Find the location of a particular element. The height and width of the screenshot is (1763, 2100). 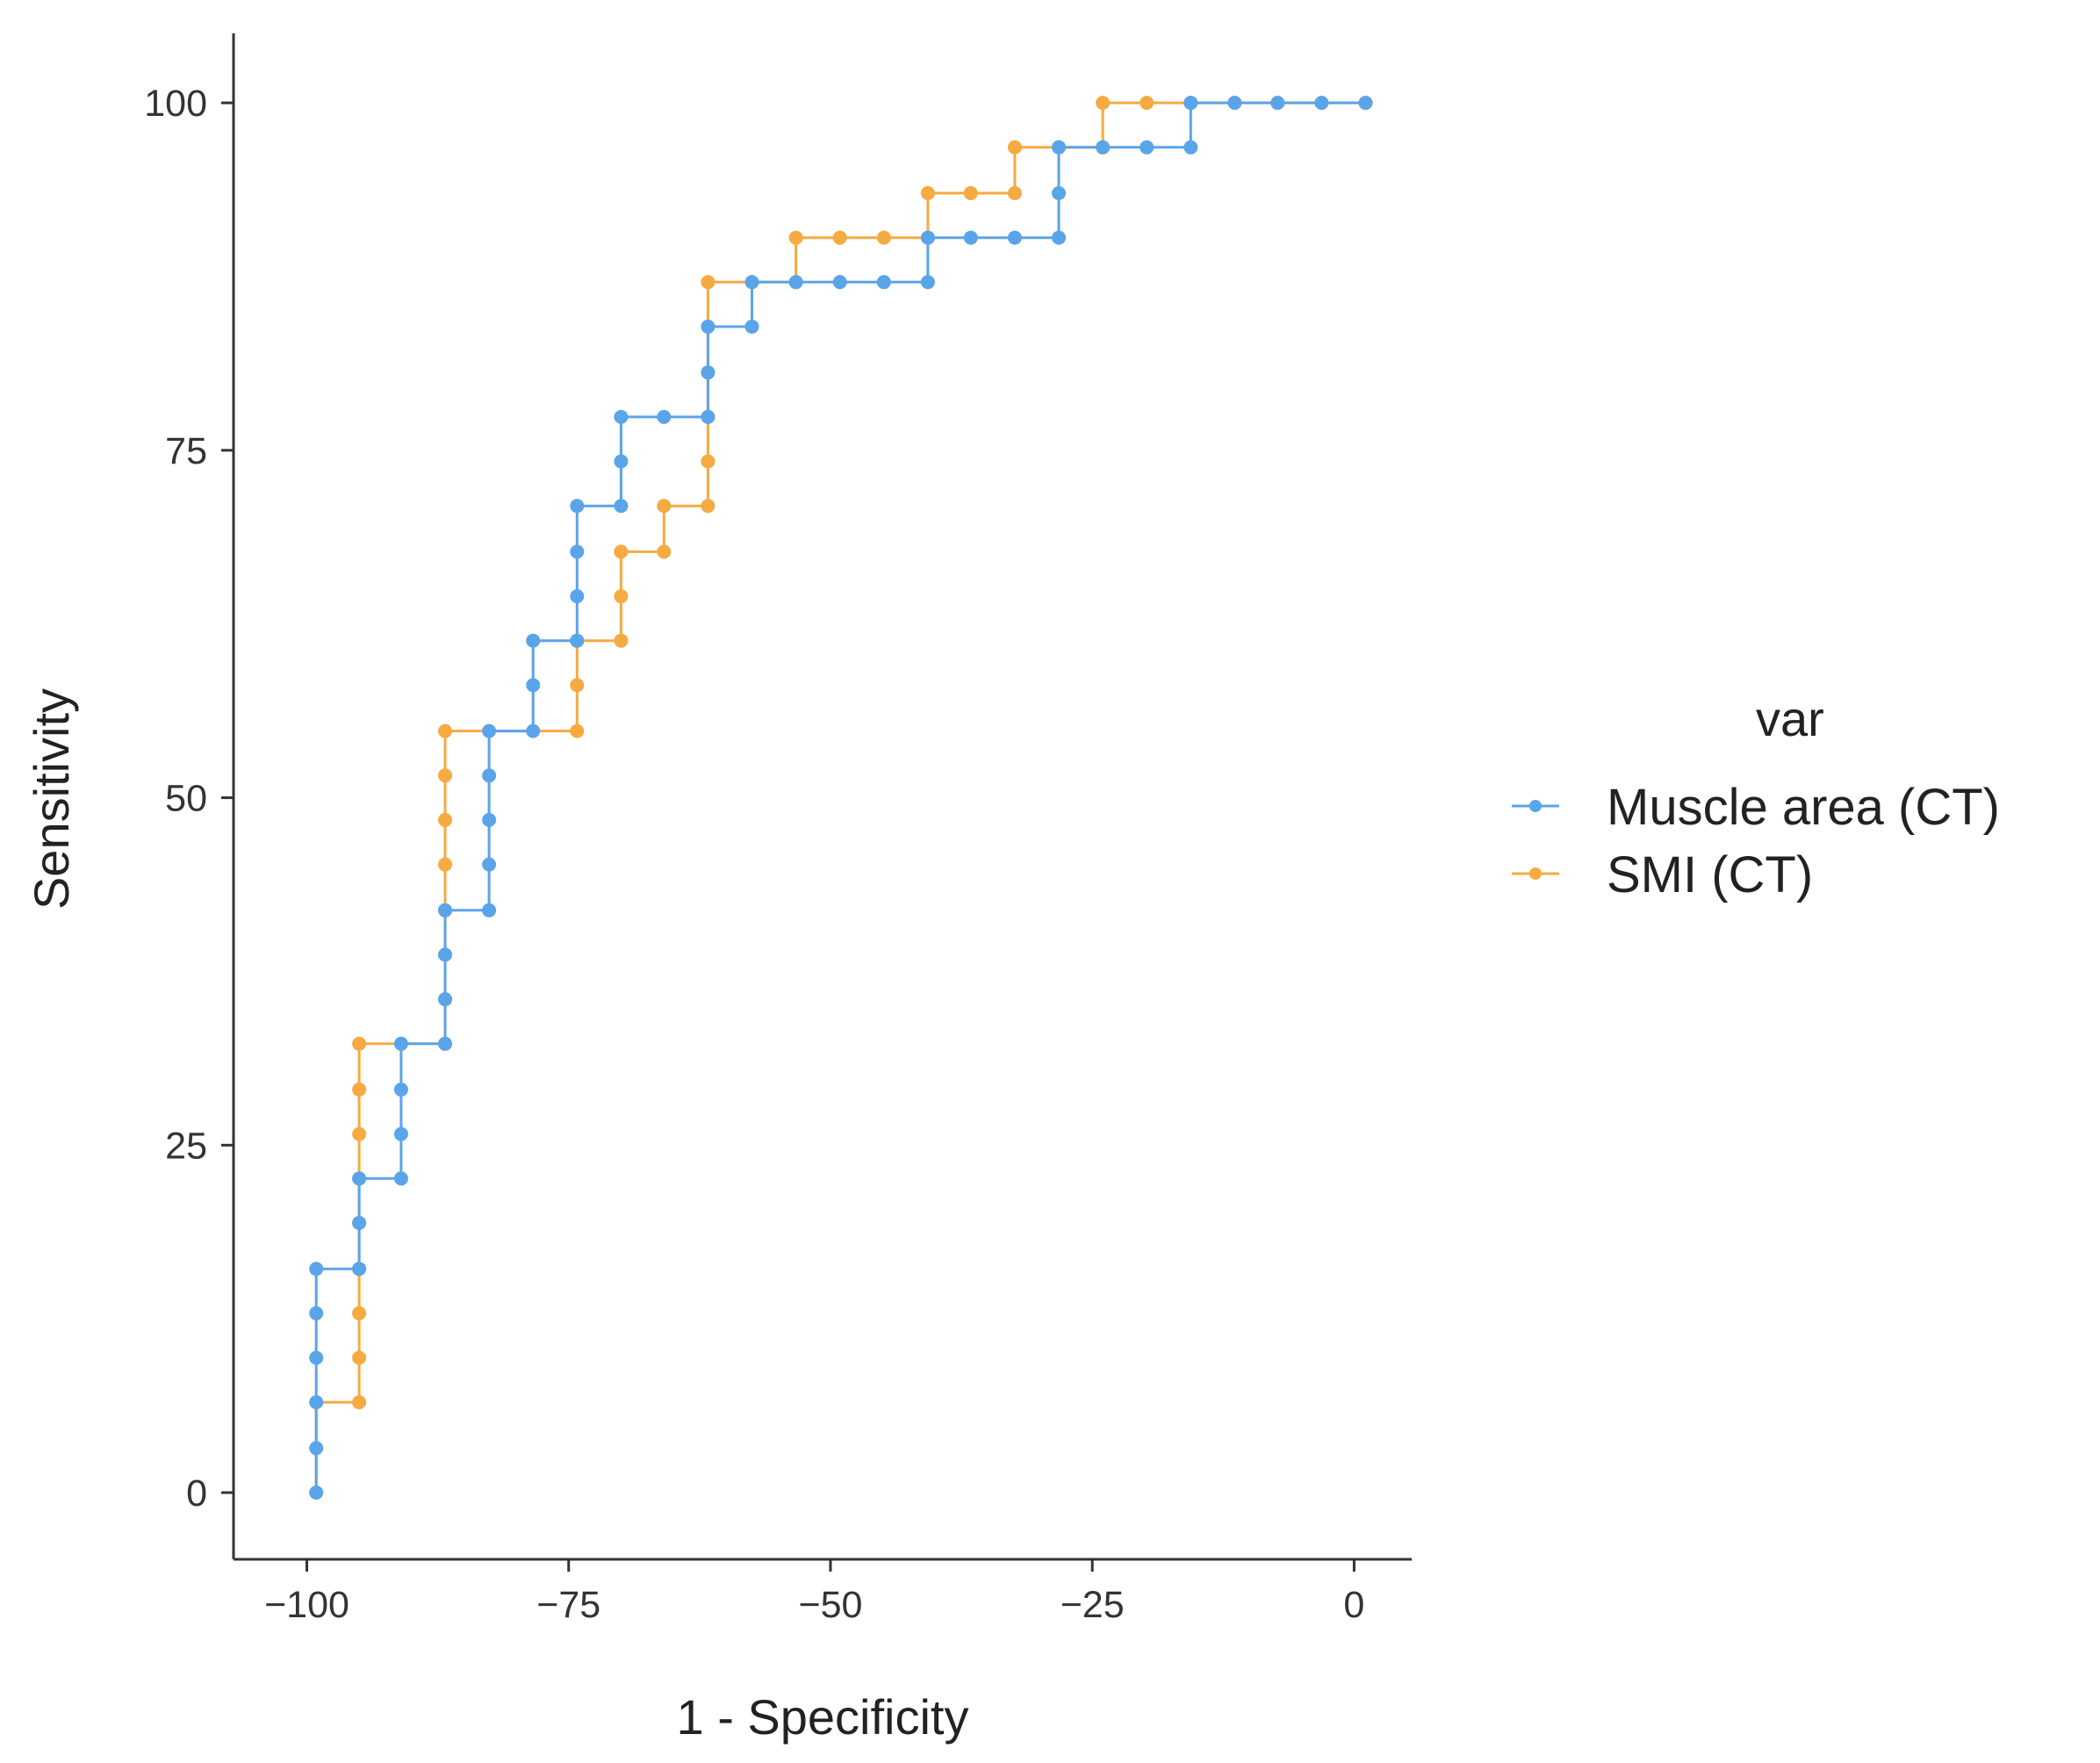

x-axis-title: 1 - Specificity is located at coordinates (823, 1717).